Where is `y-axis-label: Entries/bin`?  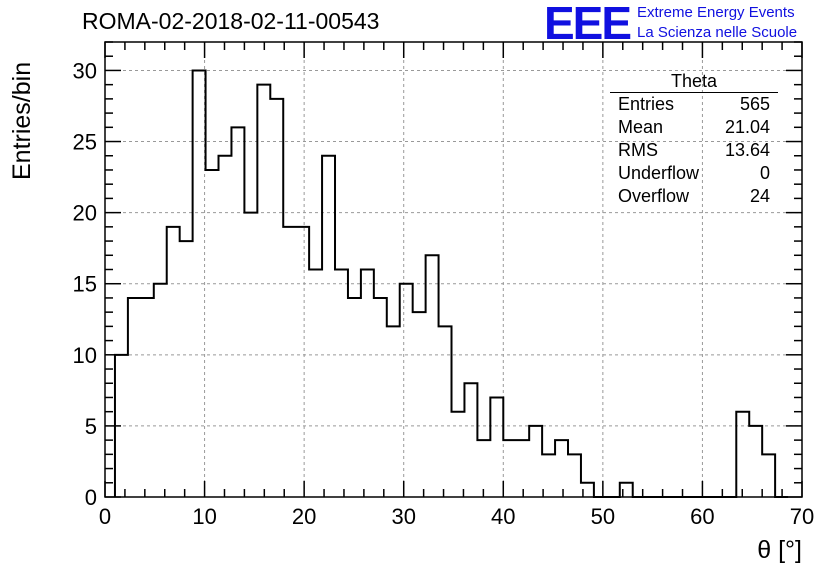
y-axis-label: Entries/bin is located at coordinates (22, 120).